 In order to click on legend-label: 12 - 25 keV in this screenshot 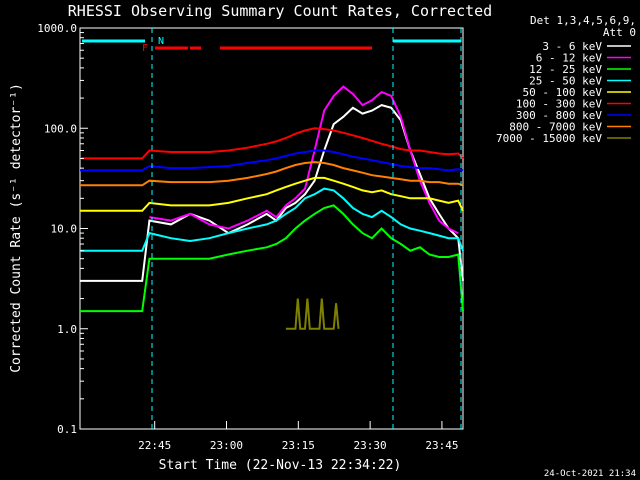, I will do `click(565, 69)`.